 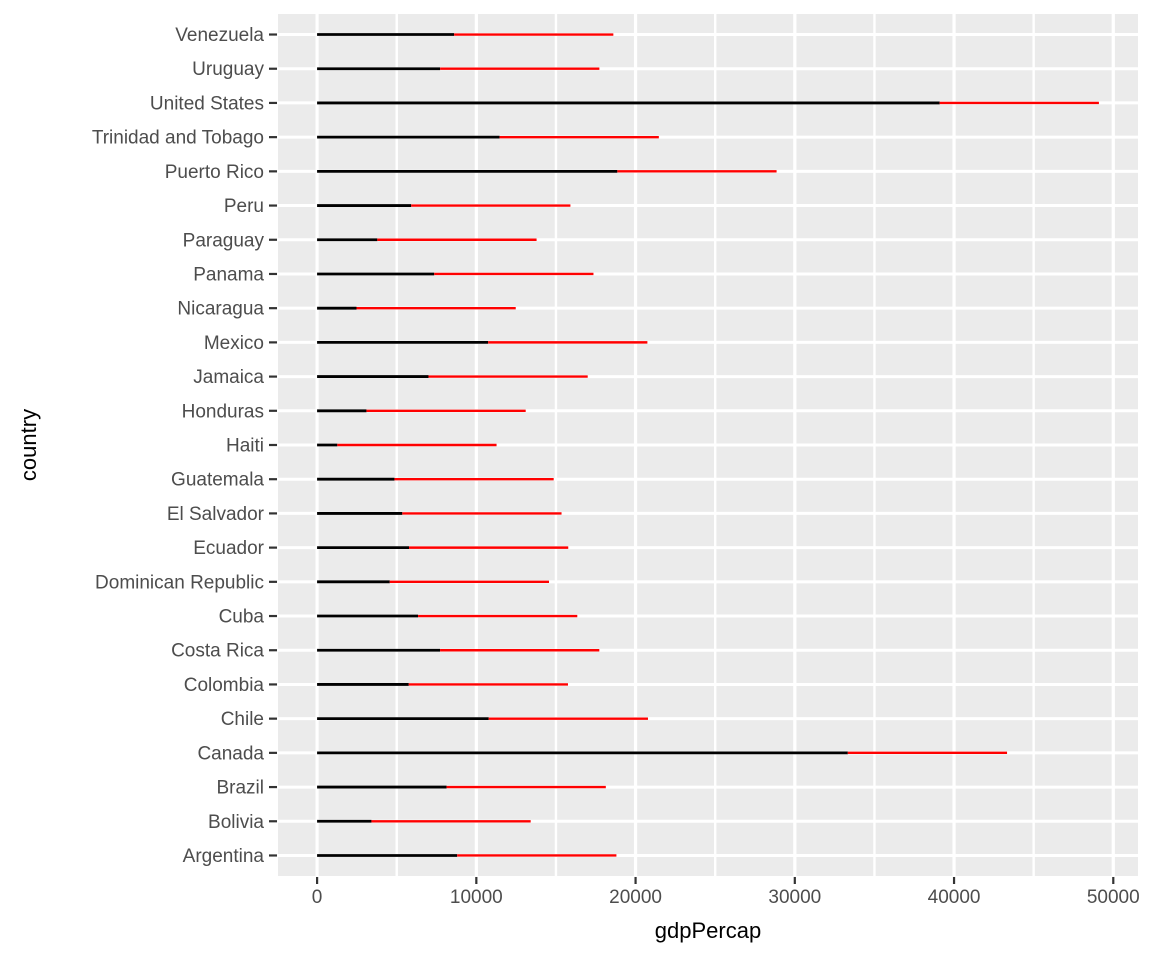 What do you see at coordinates (220, 309) in the screenshot?
I see `y-tick-label: Nicaragua` at bounding box center [220, 309].